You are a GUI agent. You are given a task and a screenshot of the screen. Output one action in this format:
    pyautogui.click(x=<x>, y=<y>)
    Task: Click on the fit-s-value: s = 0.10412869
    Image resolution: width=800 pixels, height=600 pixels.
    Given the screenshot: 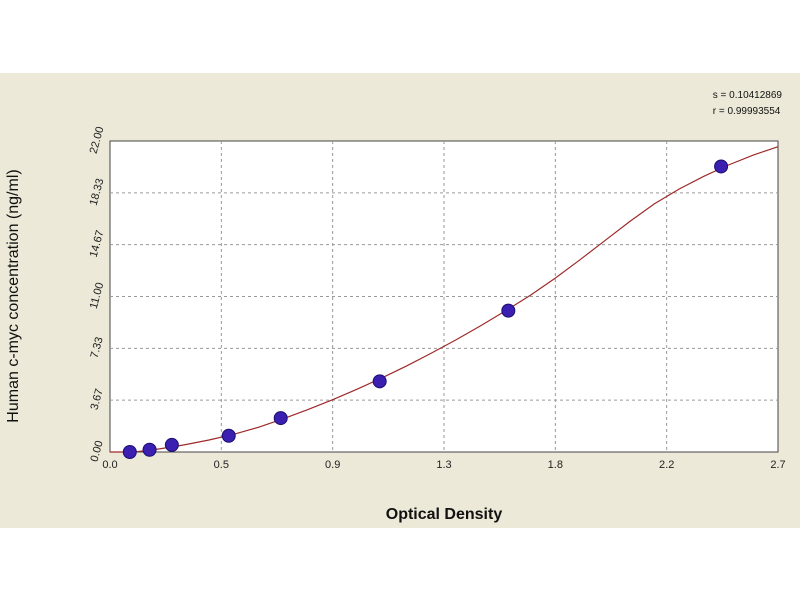 What is the action you would take?
    pyautogui.click(x=747, y=95)
    